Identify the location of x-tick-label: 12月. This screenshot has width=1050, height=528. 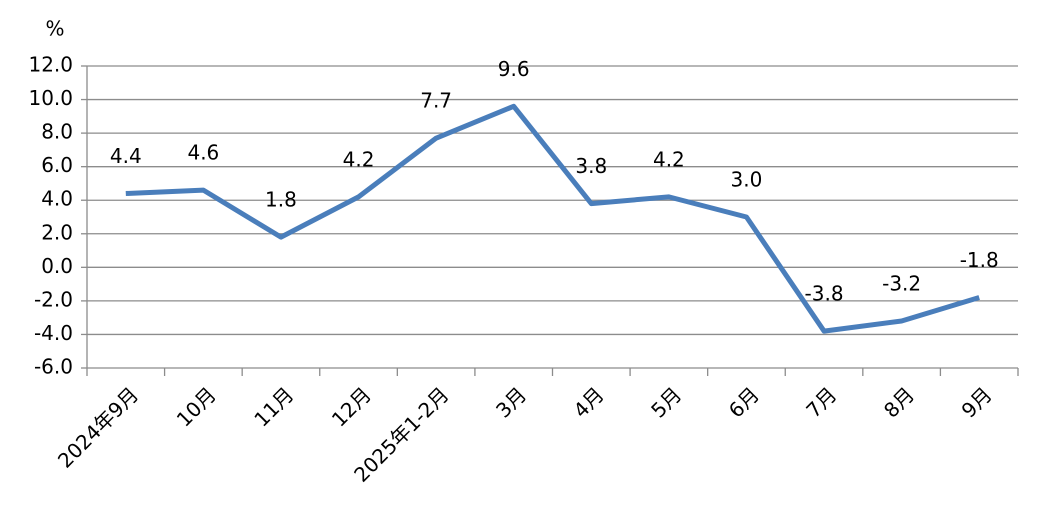
(351, 406).